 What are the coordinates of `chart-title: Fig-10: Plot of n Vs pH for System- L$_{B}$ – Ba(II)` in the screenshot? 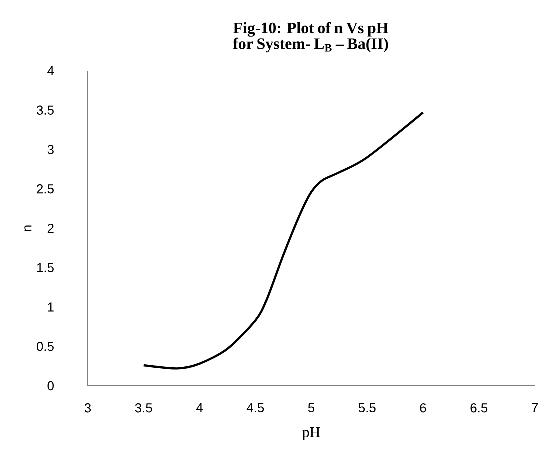 It's located at (310, 37).